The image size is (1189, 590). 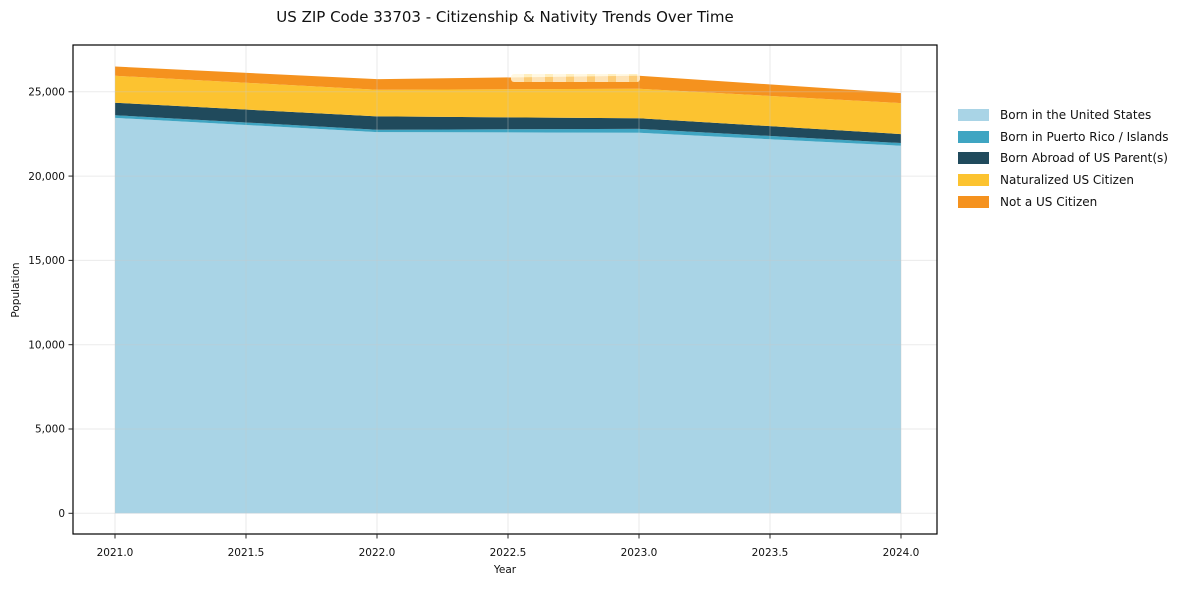 What do you see at coordinates (1076, 114) in the screenshot?
I see `legend-label: Born in the United States` at bounding box center [1076, 114].